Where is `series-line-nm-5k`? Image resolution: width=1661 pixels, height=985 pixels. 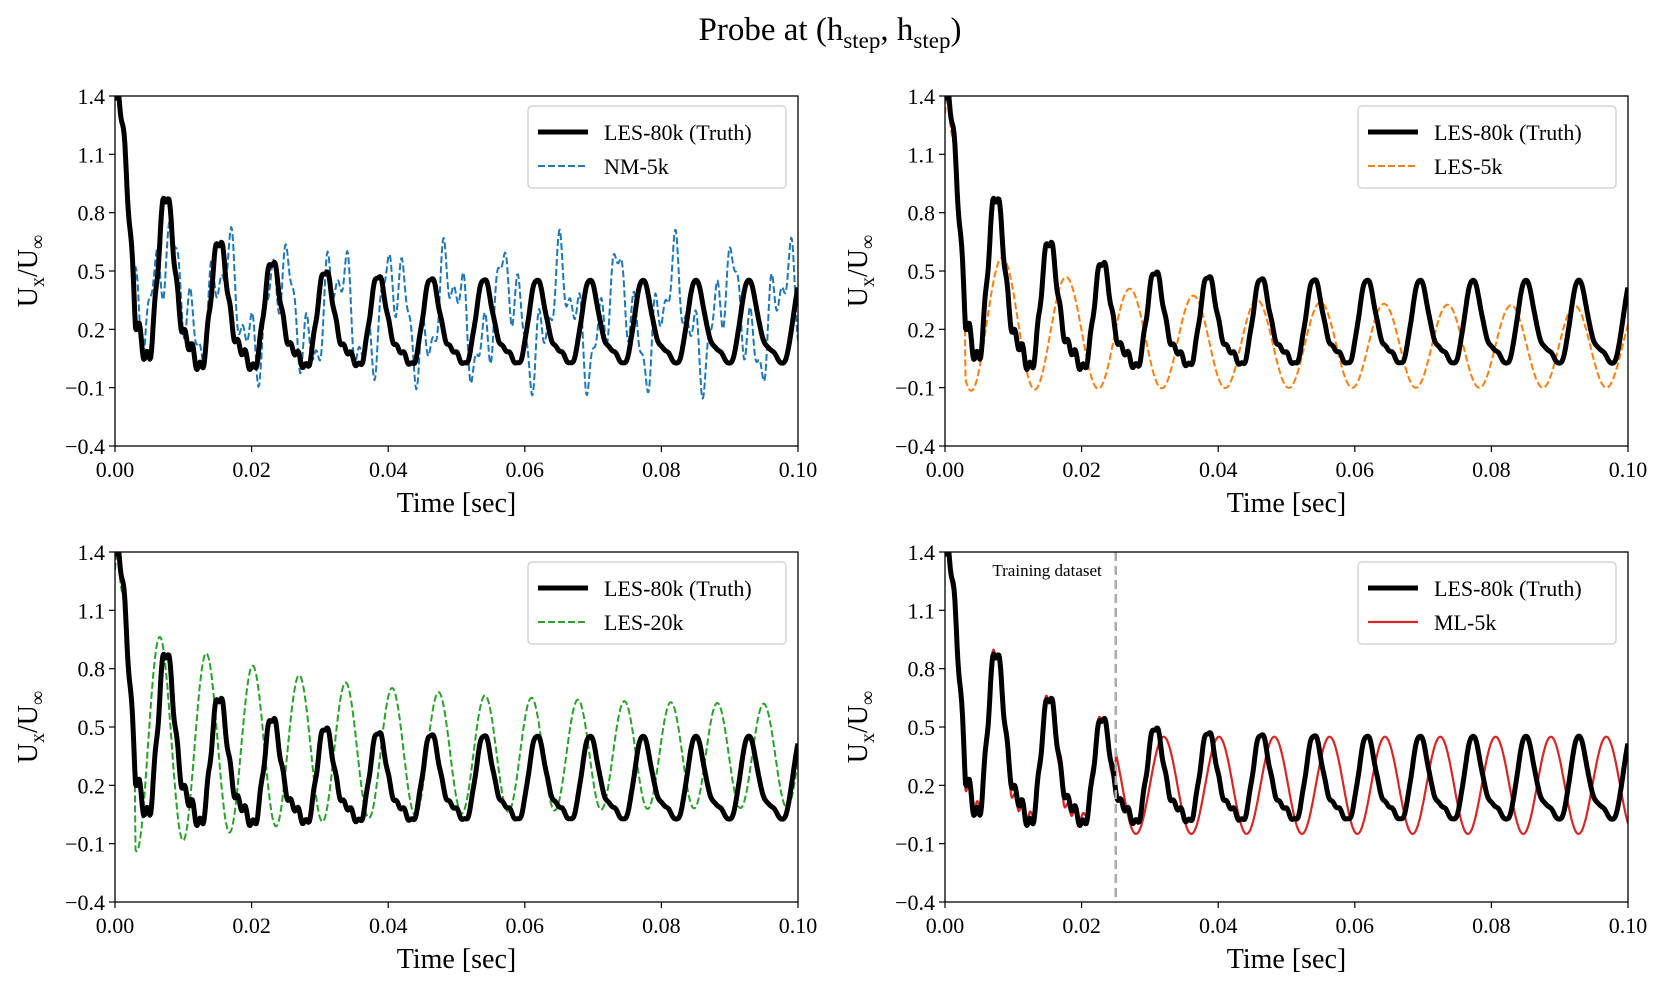
series-line-nm-5k is located at coordinates (456, 248).